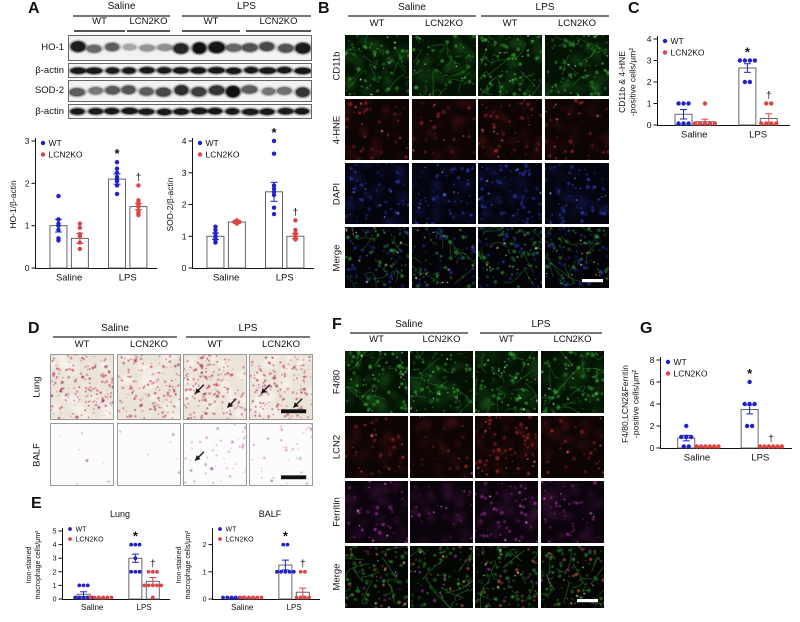  What do you see at coordinates (29, 564) in the screenshot?
I see `y-axis-label: Iron-stained` at bounding box center [29, 564].